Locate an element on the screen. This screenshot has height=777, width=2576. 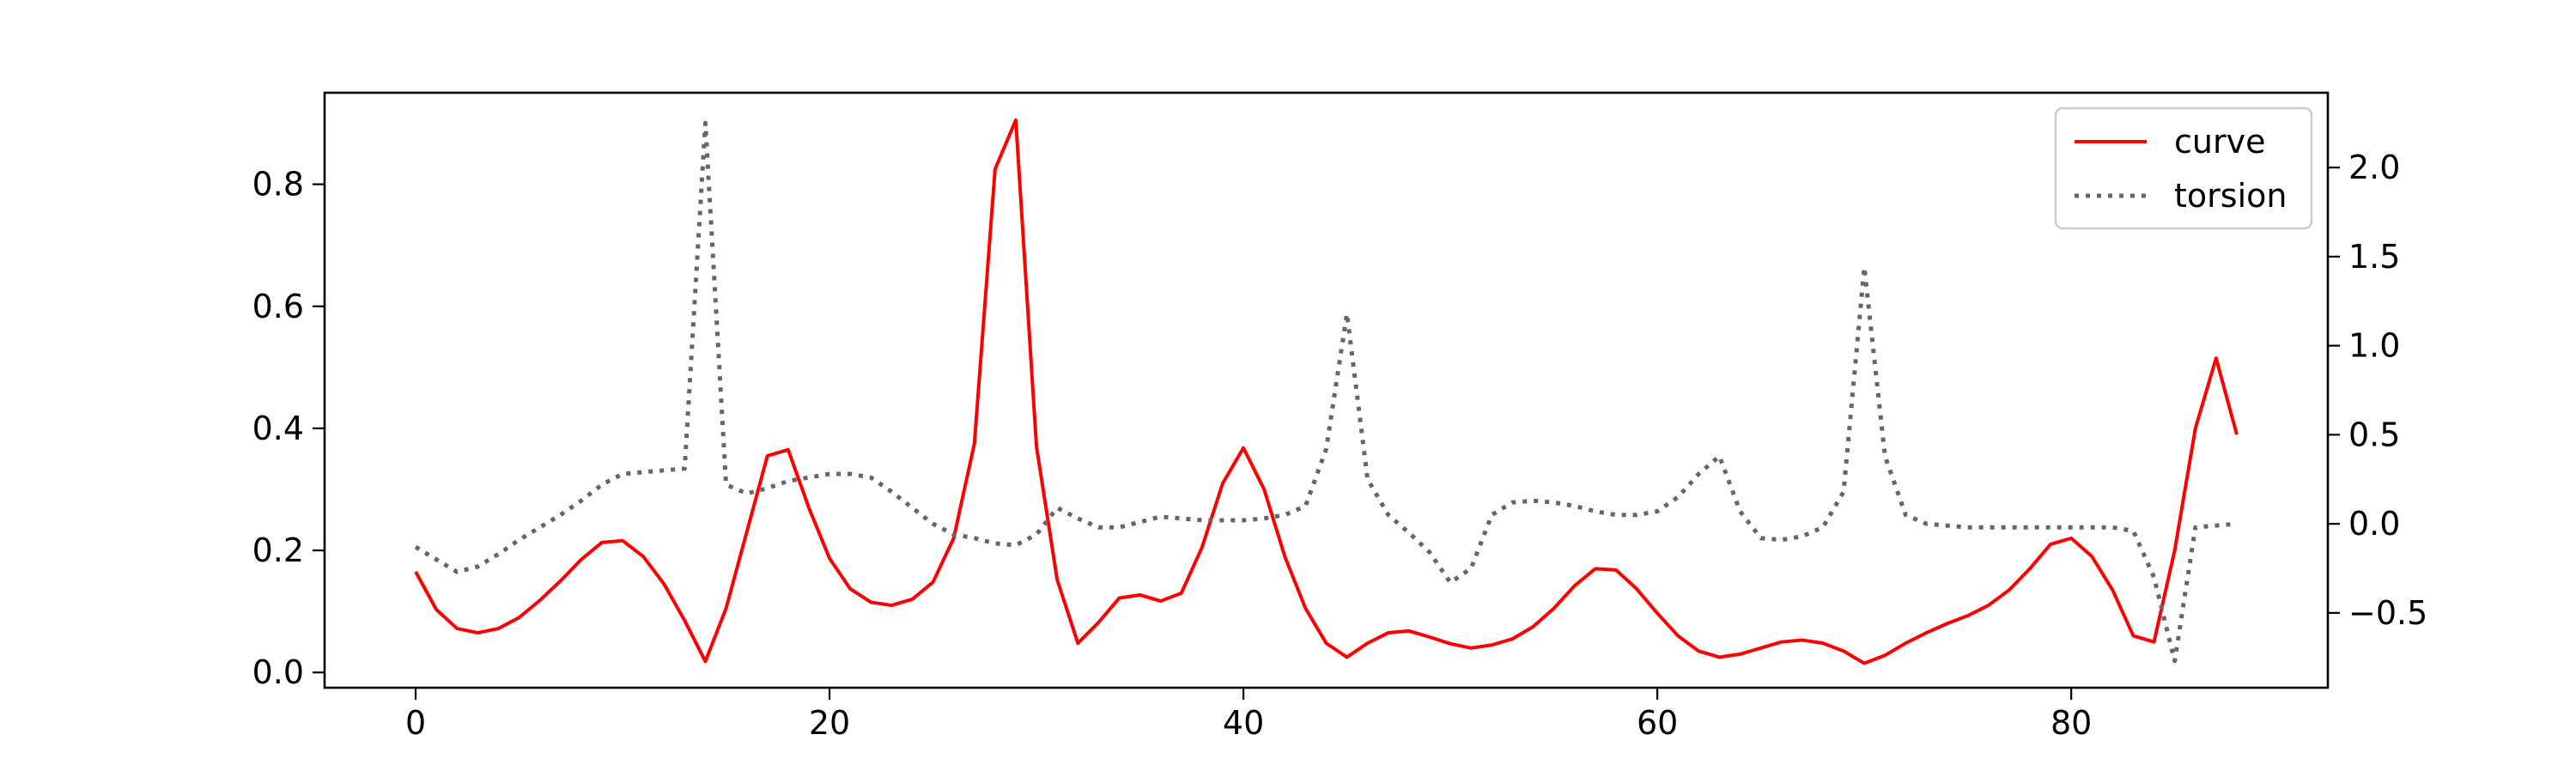
legend-box is located at coordinates (2184, 168).